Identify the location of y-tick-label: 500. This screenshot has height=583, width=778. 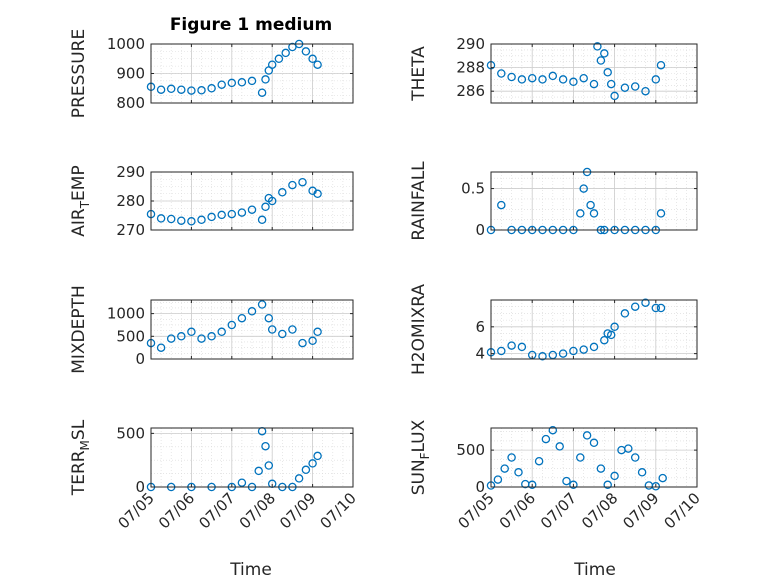
(130, 336).